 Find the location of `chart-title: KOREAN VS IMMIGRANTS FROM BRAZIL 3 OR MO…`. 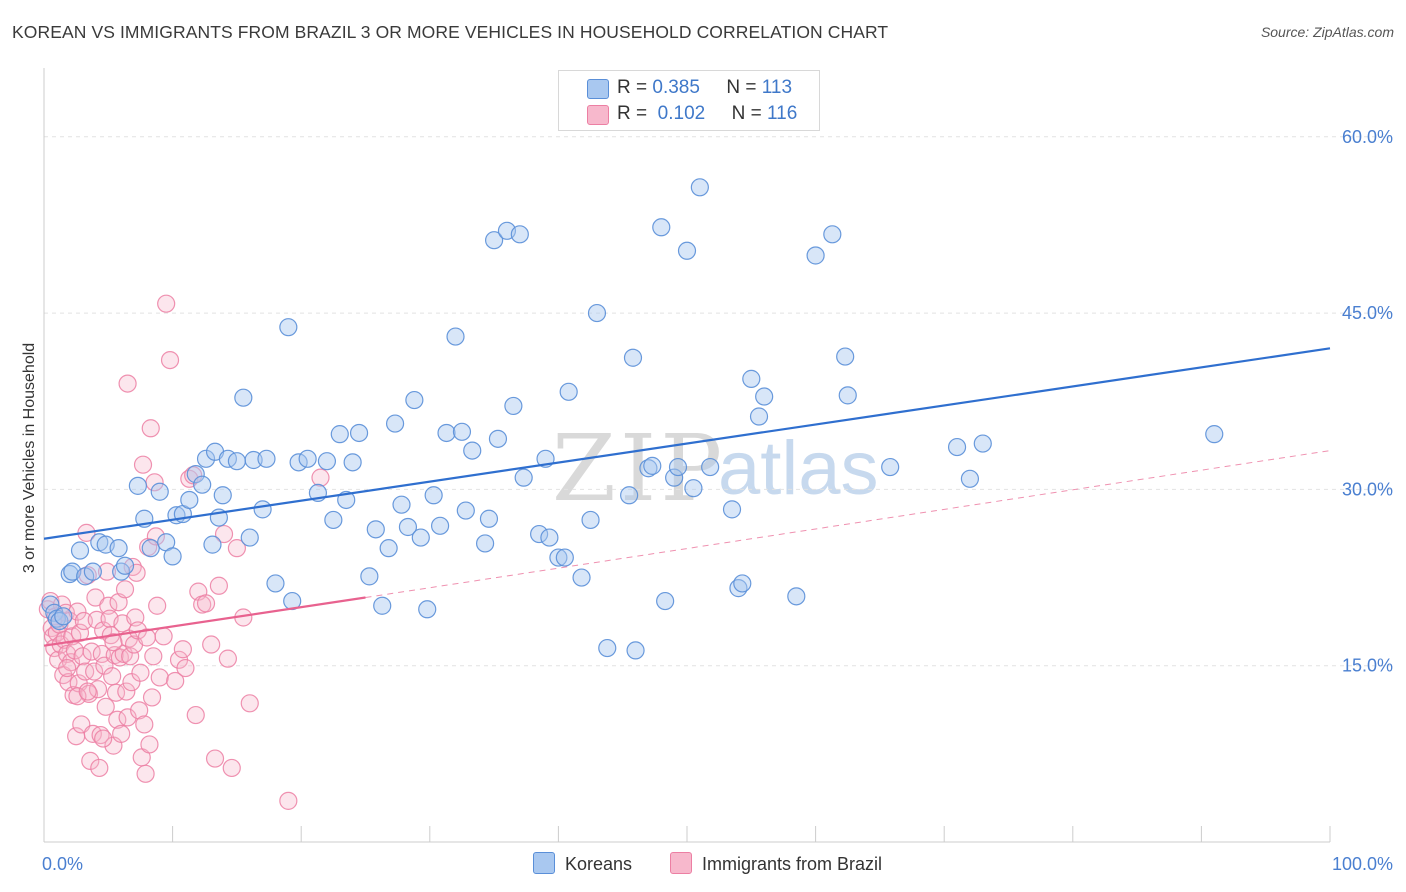

chart-title: KOREAN VS IMMIGRANTS FROM BRAZIL 3 OR MO… is located at coordinates (450, 32).